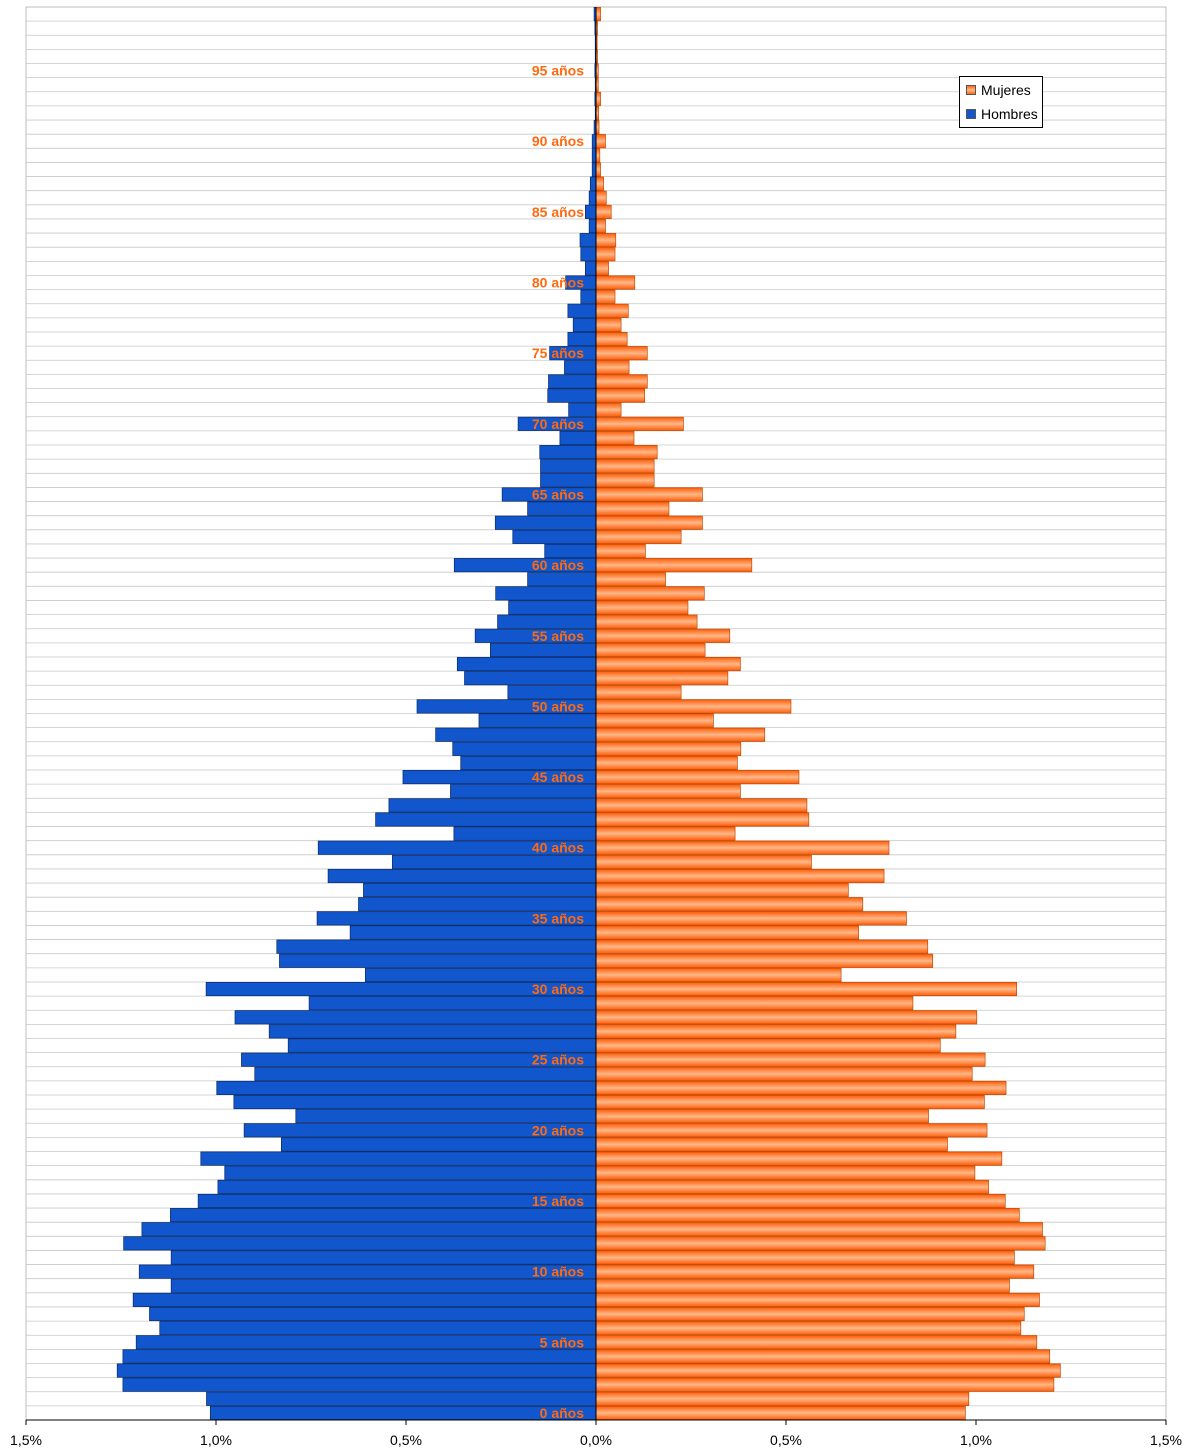 The height and width of the screenshot is (1454, 1195). What do you see at coordinates (558, 989) in the screenshot?
I see `age-label: 30 años` at bounding box center [558, 989].